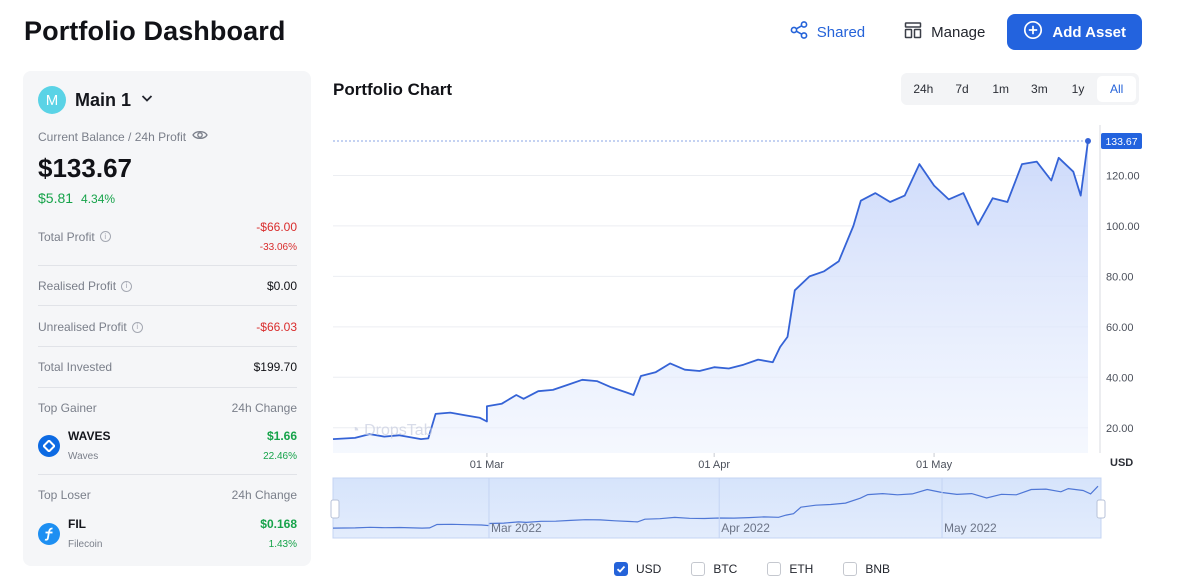 This screenshot has height=588, width=1200. Describe the element at coordinates (167, 408) in the screenshot. I see `top-gainer-header: Top Gainer 24h Change` at that location.